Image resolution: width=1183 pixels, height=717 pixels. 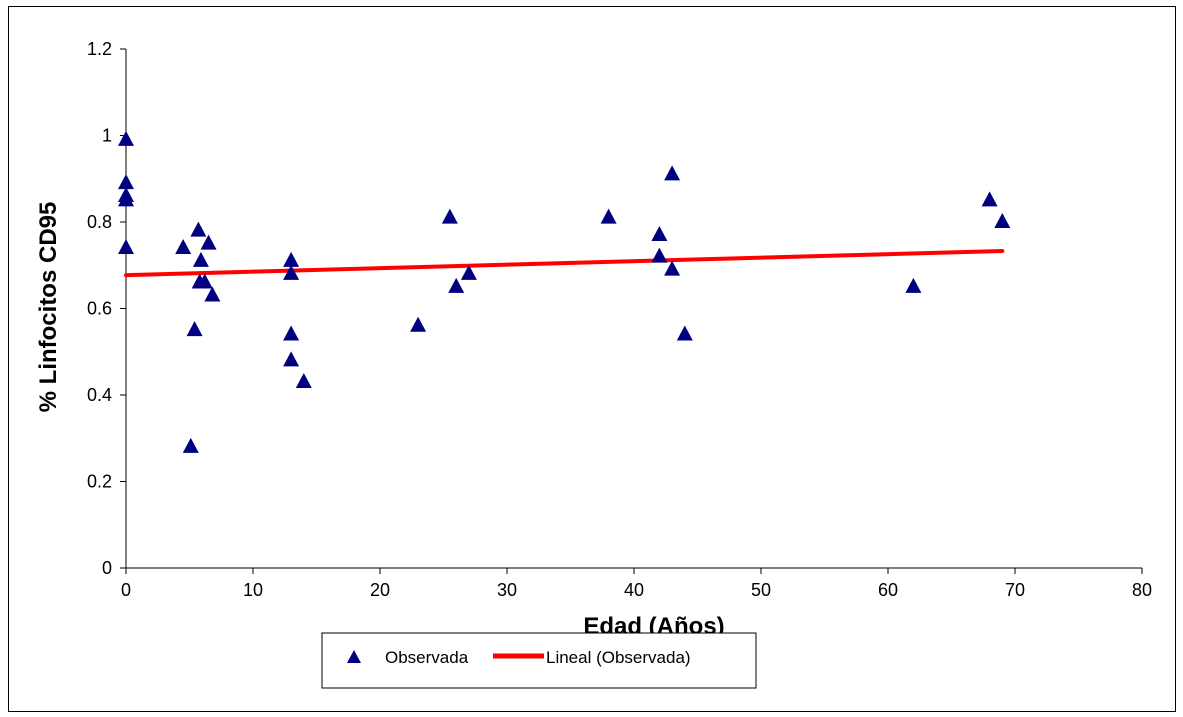 I want to click on y-tick-labels: 0 0.2 0.4 0.6 0.8 1 1.2, so click(x=99, y=308).